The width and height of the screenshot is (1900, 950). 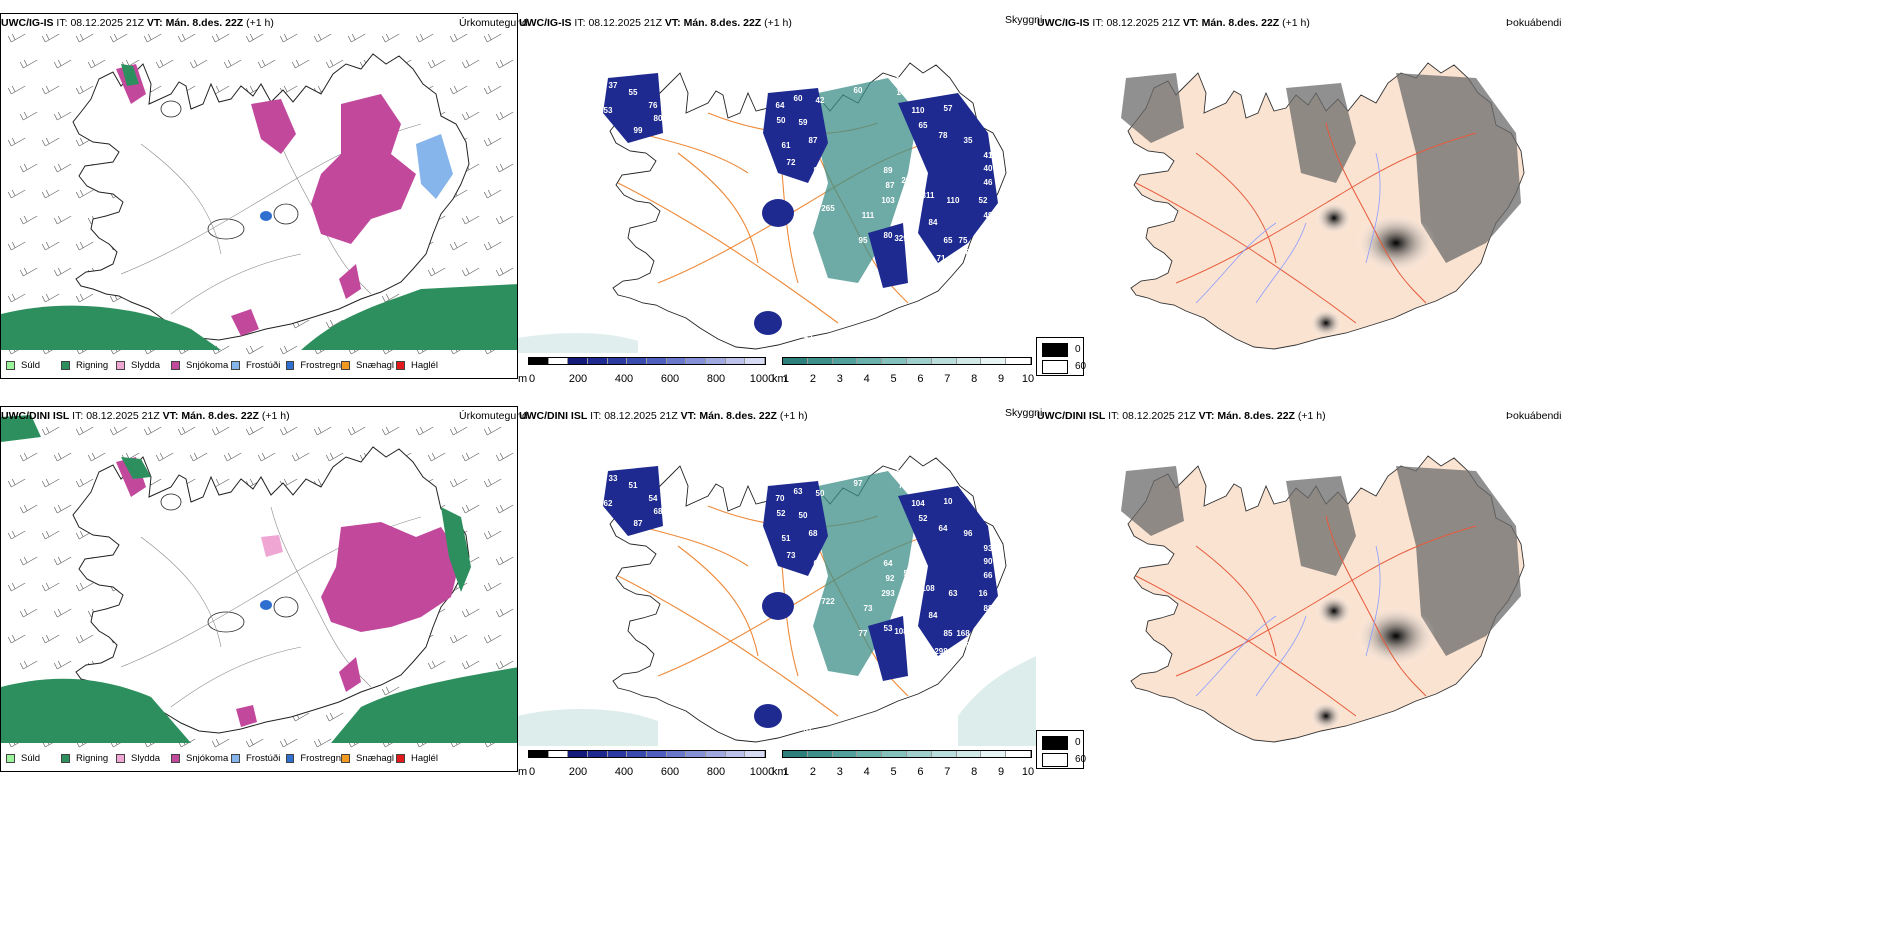 What do you see at coordinates (904, 372) in the screenshot?
I see `colorbar-kilometers: km 1 2 3 4 5 6 7 8 9 10` at bounding box center [904, 372].